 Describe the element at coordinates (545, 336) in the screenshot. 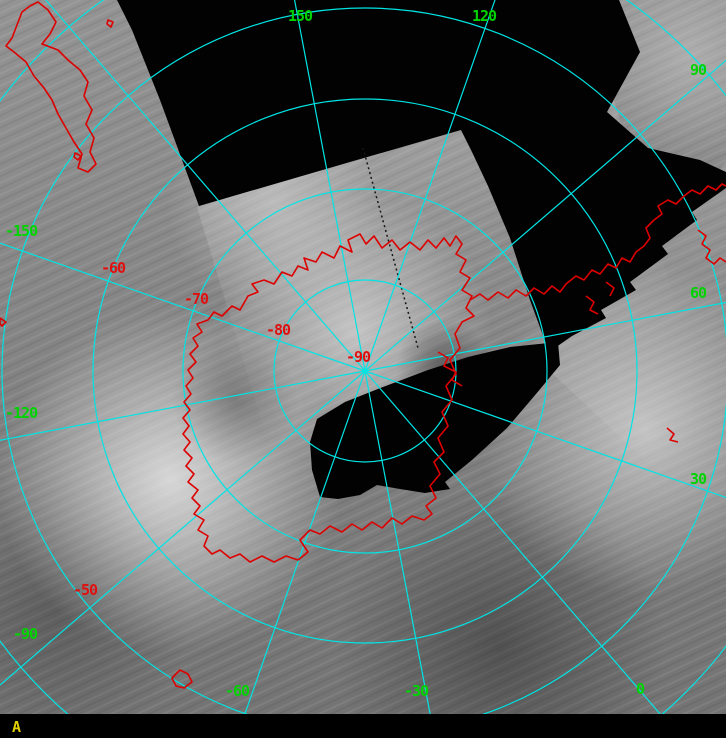

I see `meridian-60e` at that location.